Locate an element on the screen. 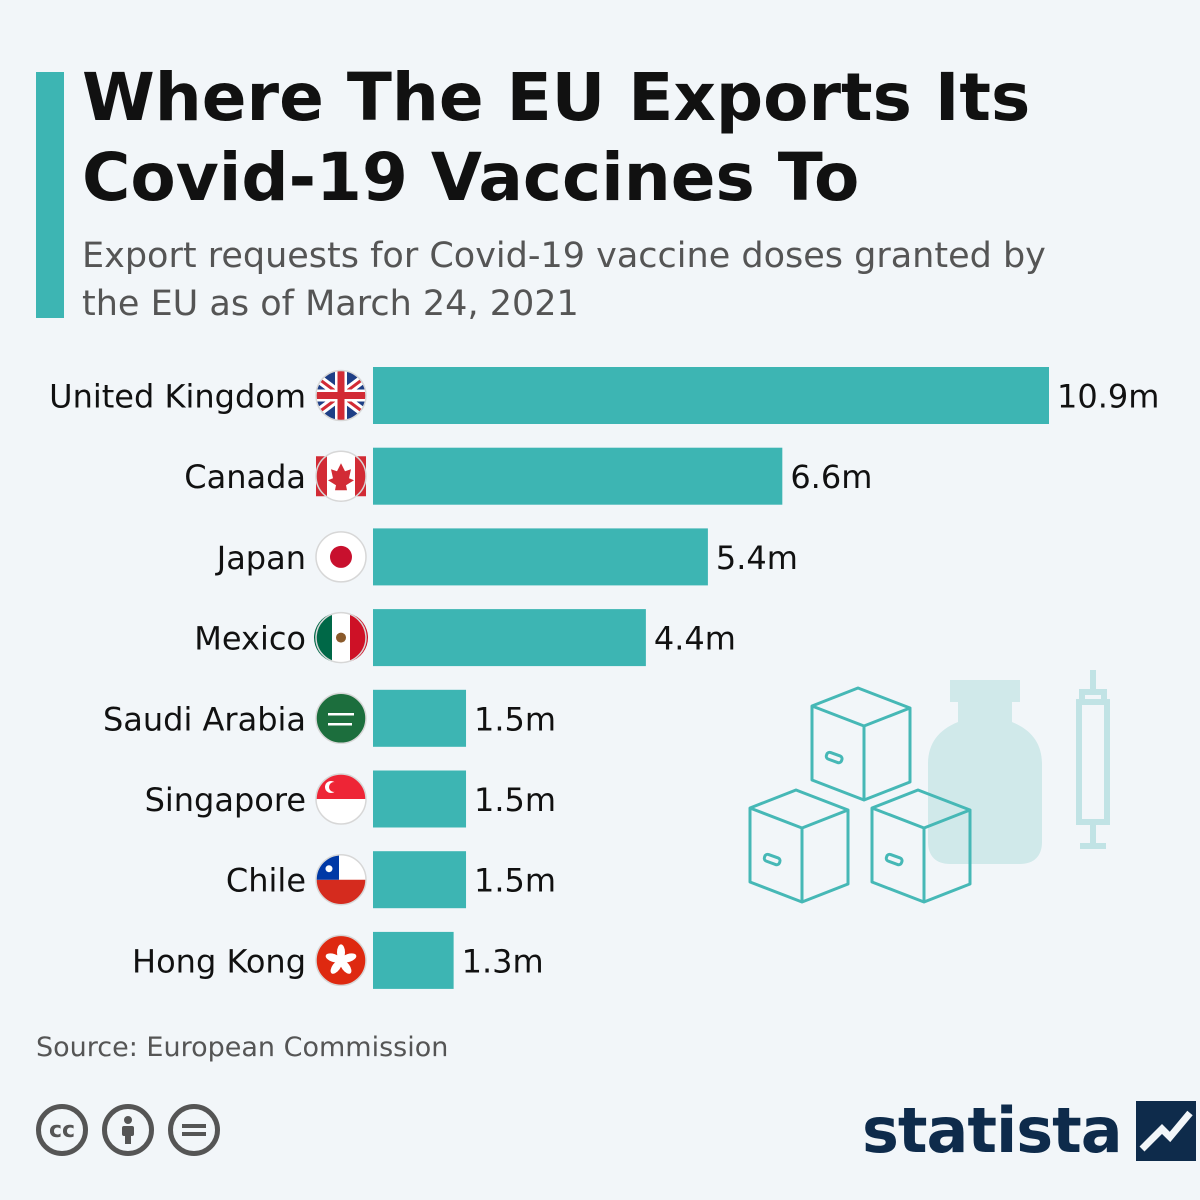  value-label: 6.6m is located at coordinates (831, 477).